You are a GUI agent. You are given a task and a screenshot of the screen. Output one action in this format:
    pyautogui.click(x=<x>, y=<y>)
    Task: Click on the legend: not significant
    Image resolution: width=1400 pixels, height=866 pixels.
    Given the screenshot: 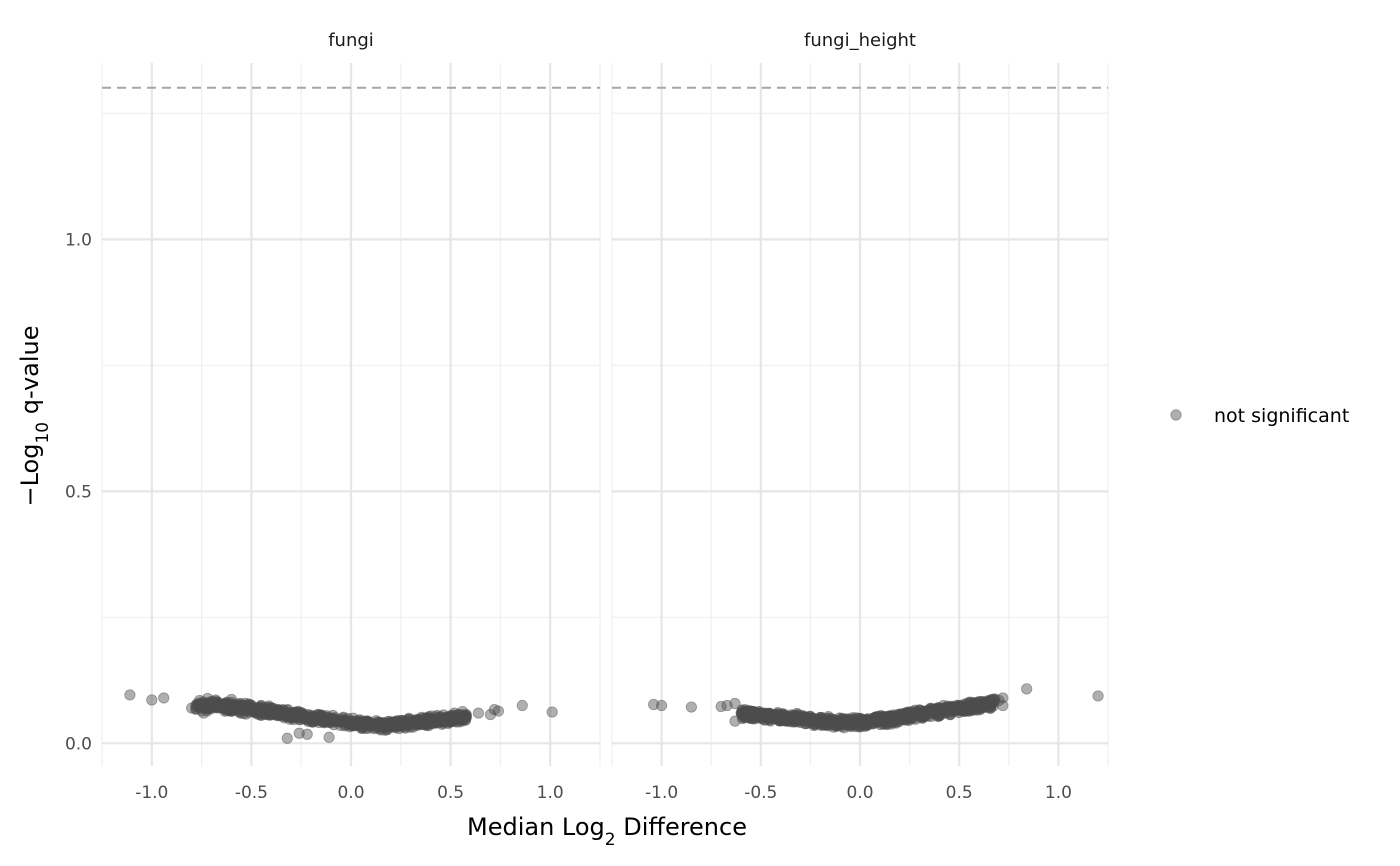 What is the action you would take?
    pyautogui.click(x=1259, y=416)
    